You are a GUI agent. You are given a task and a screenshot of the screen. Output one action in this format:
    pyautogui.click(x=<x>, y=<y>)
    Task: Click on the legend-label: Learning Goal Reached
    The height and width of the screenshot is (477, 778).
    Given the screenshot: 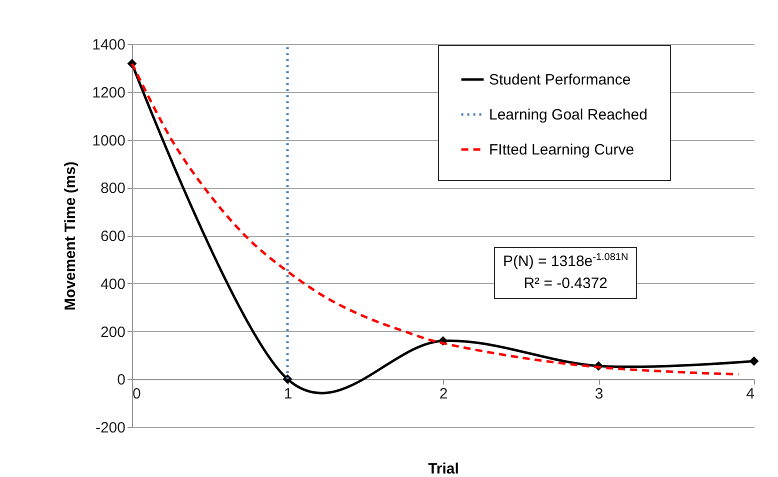 What is the action you would take?
    pyautogui.click(x=568, y=115)
    